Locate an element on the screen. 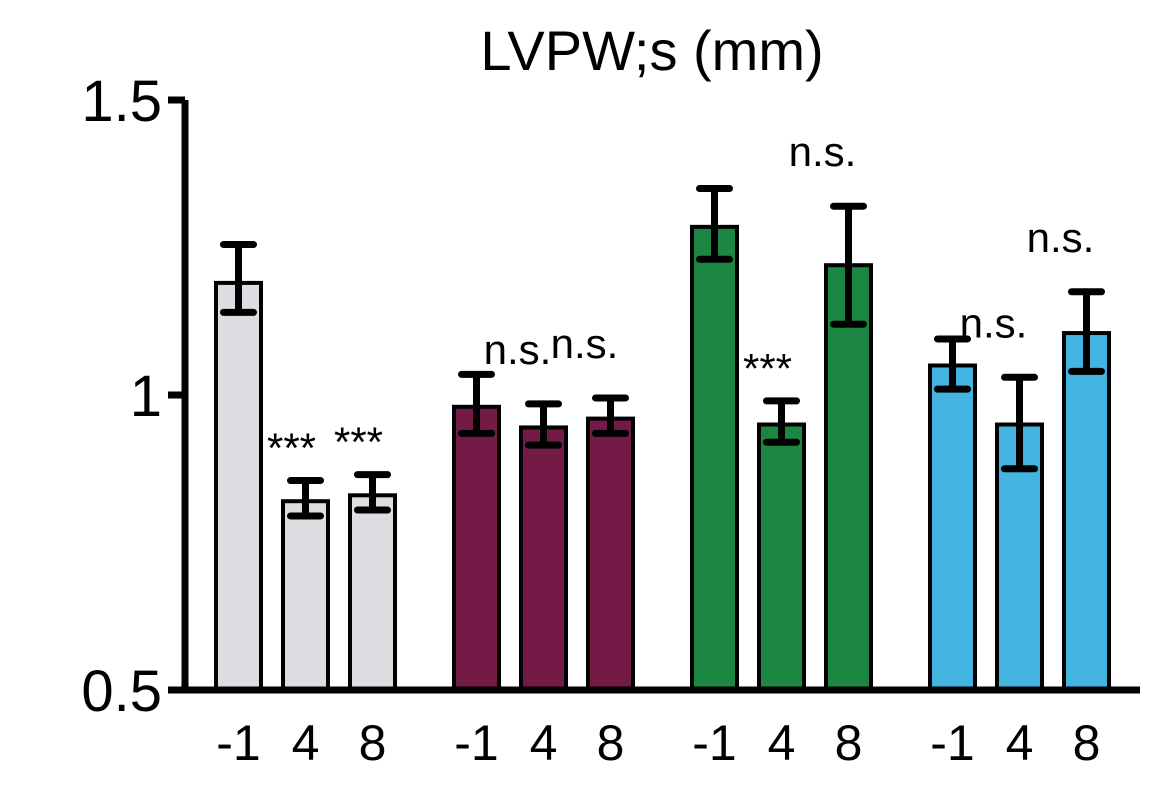 Image resolution: width=1160 pixels, height=788 pixels. x-ticks-layer: -1 4 8 -1 4 8 -1 4 8 -1 4 8 is located at coordinates (658, 743).